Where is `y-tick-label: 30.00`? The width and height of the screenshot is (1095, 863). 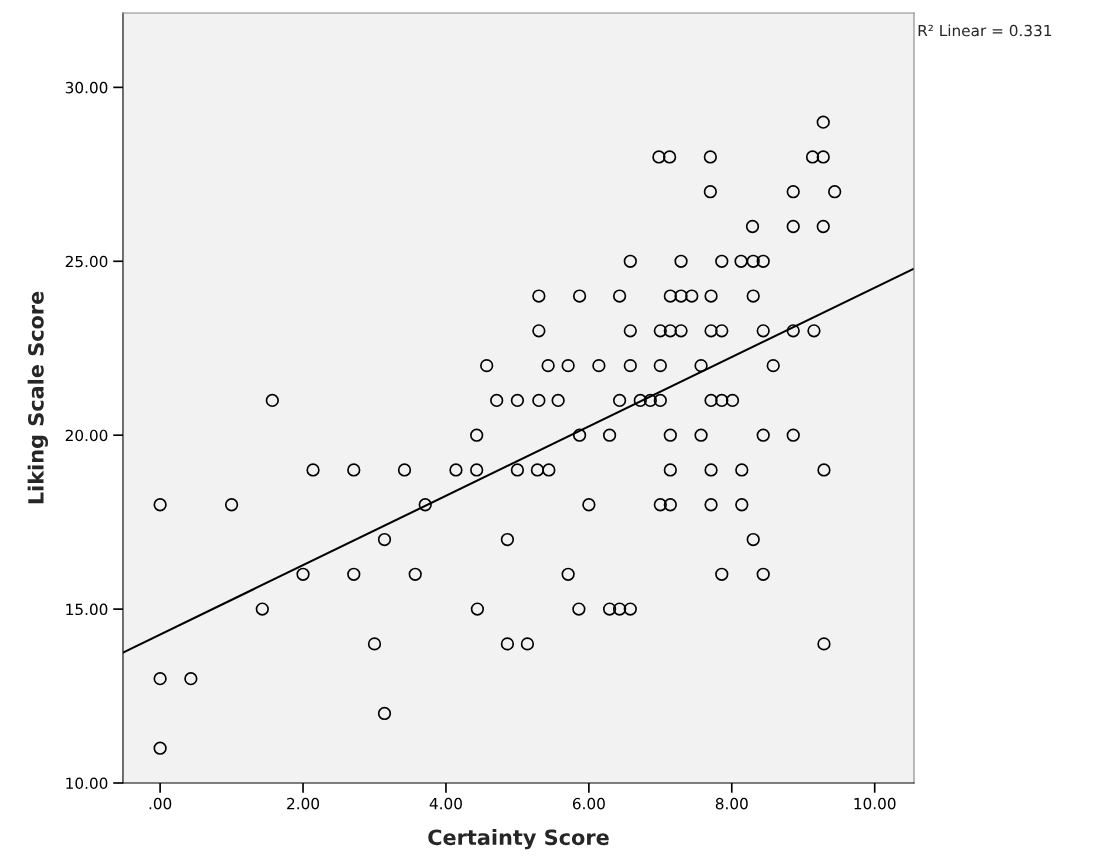
y-tick-label: 30.00 is located at coordinates (86, 87).